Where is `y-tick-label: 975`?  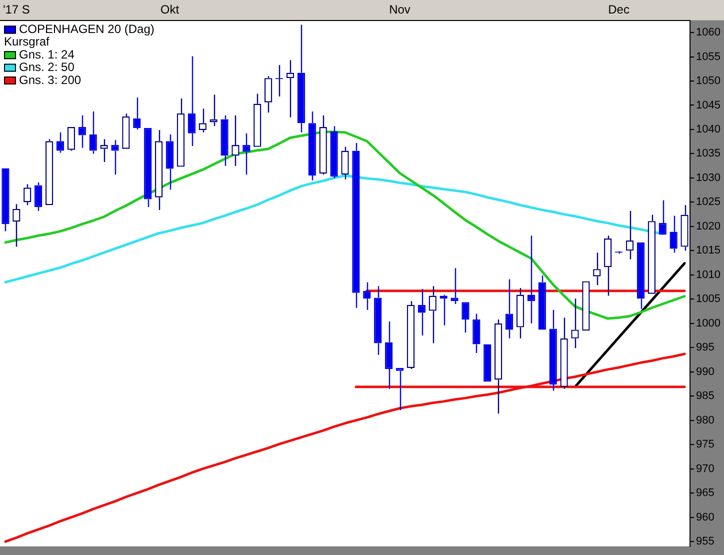
y-tick-label: 975 is located at coordinates (705, 444).